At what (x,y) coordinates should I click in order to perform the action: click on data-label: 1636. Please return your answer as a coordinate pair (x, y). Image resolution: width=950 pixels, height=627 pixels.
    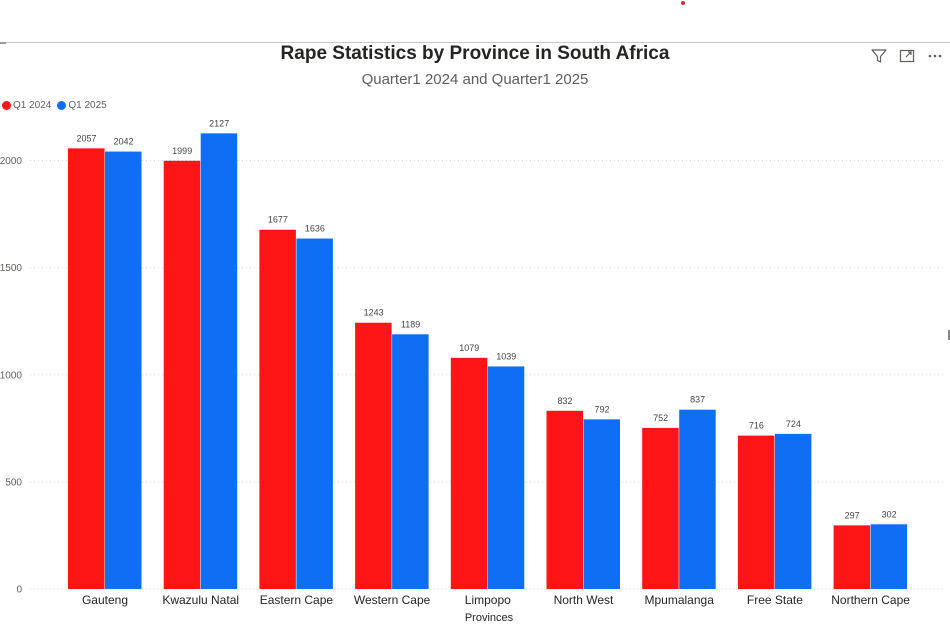
    Looking at the image, I should click on (315, 229).